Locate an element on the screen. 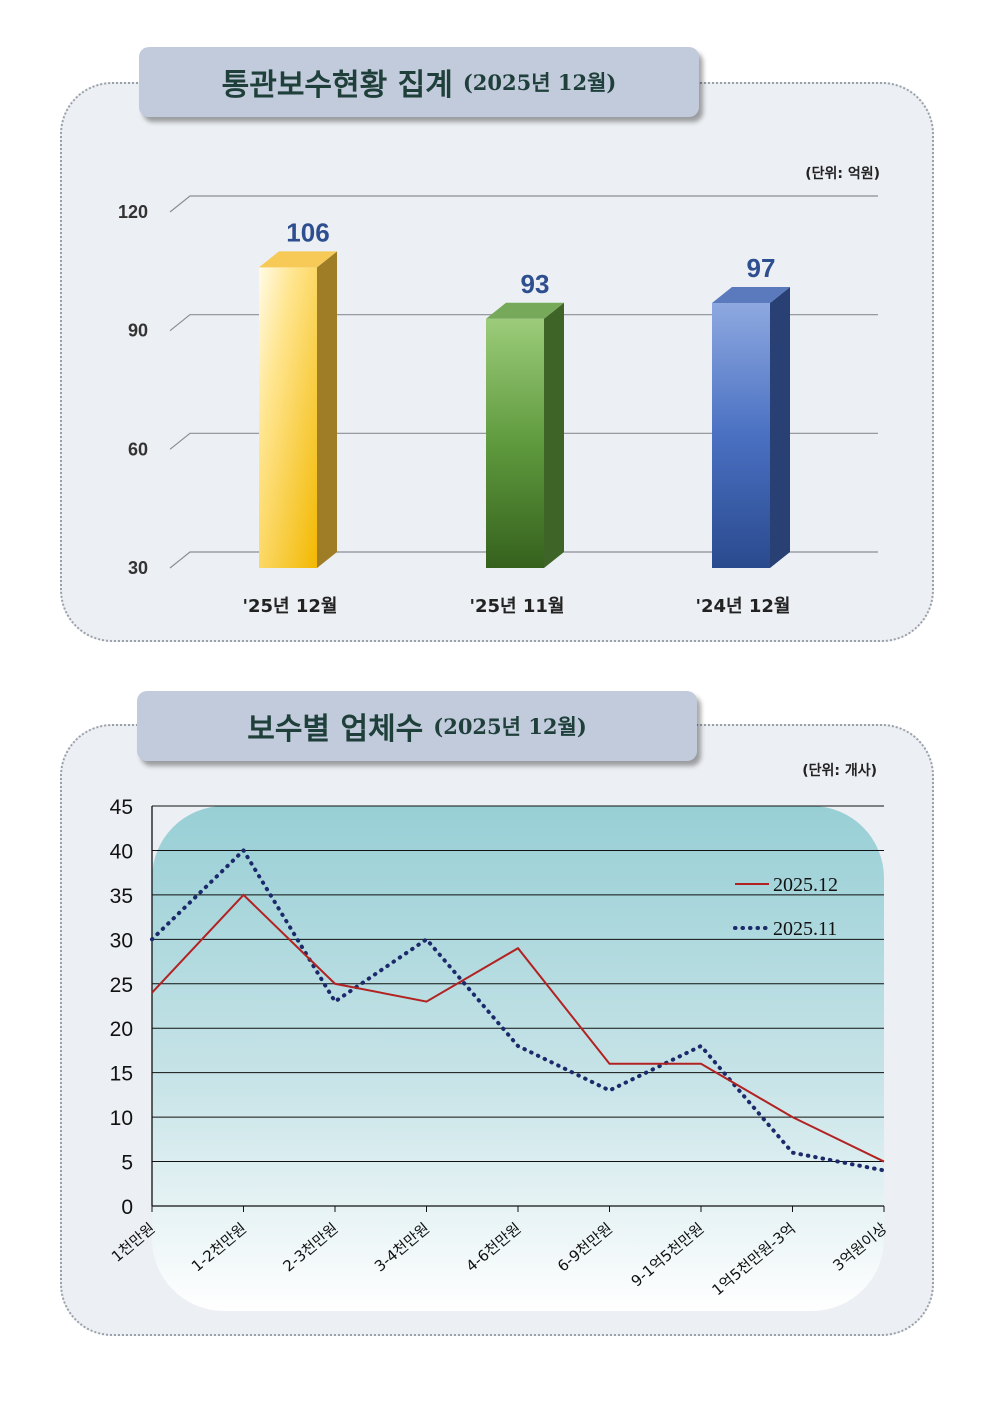 The width and height of the screenshot is (992, 1403). bar-value-label: 97 is located at coordinates (761, 268).